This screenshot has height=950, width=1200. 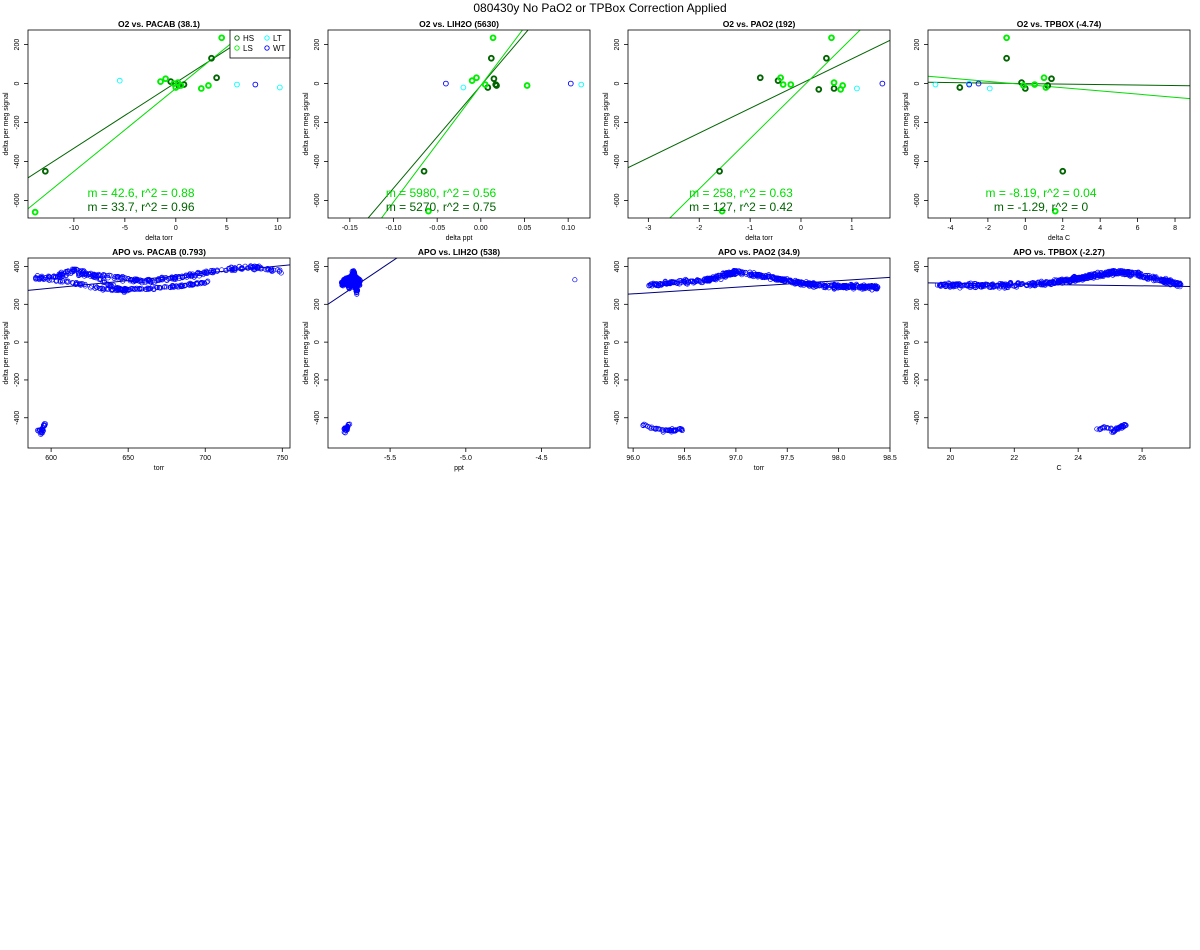 What do you see at coordinates (736, 458) in the screenshot?
I see `x-tick-label: 97.0` at bounding box center [736, 458].